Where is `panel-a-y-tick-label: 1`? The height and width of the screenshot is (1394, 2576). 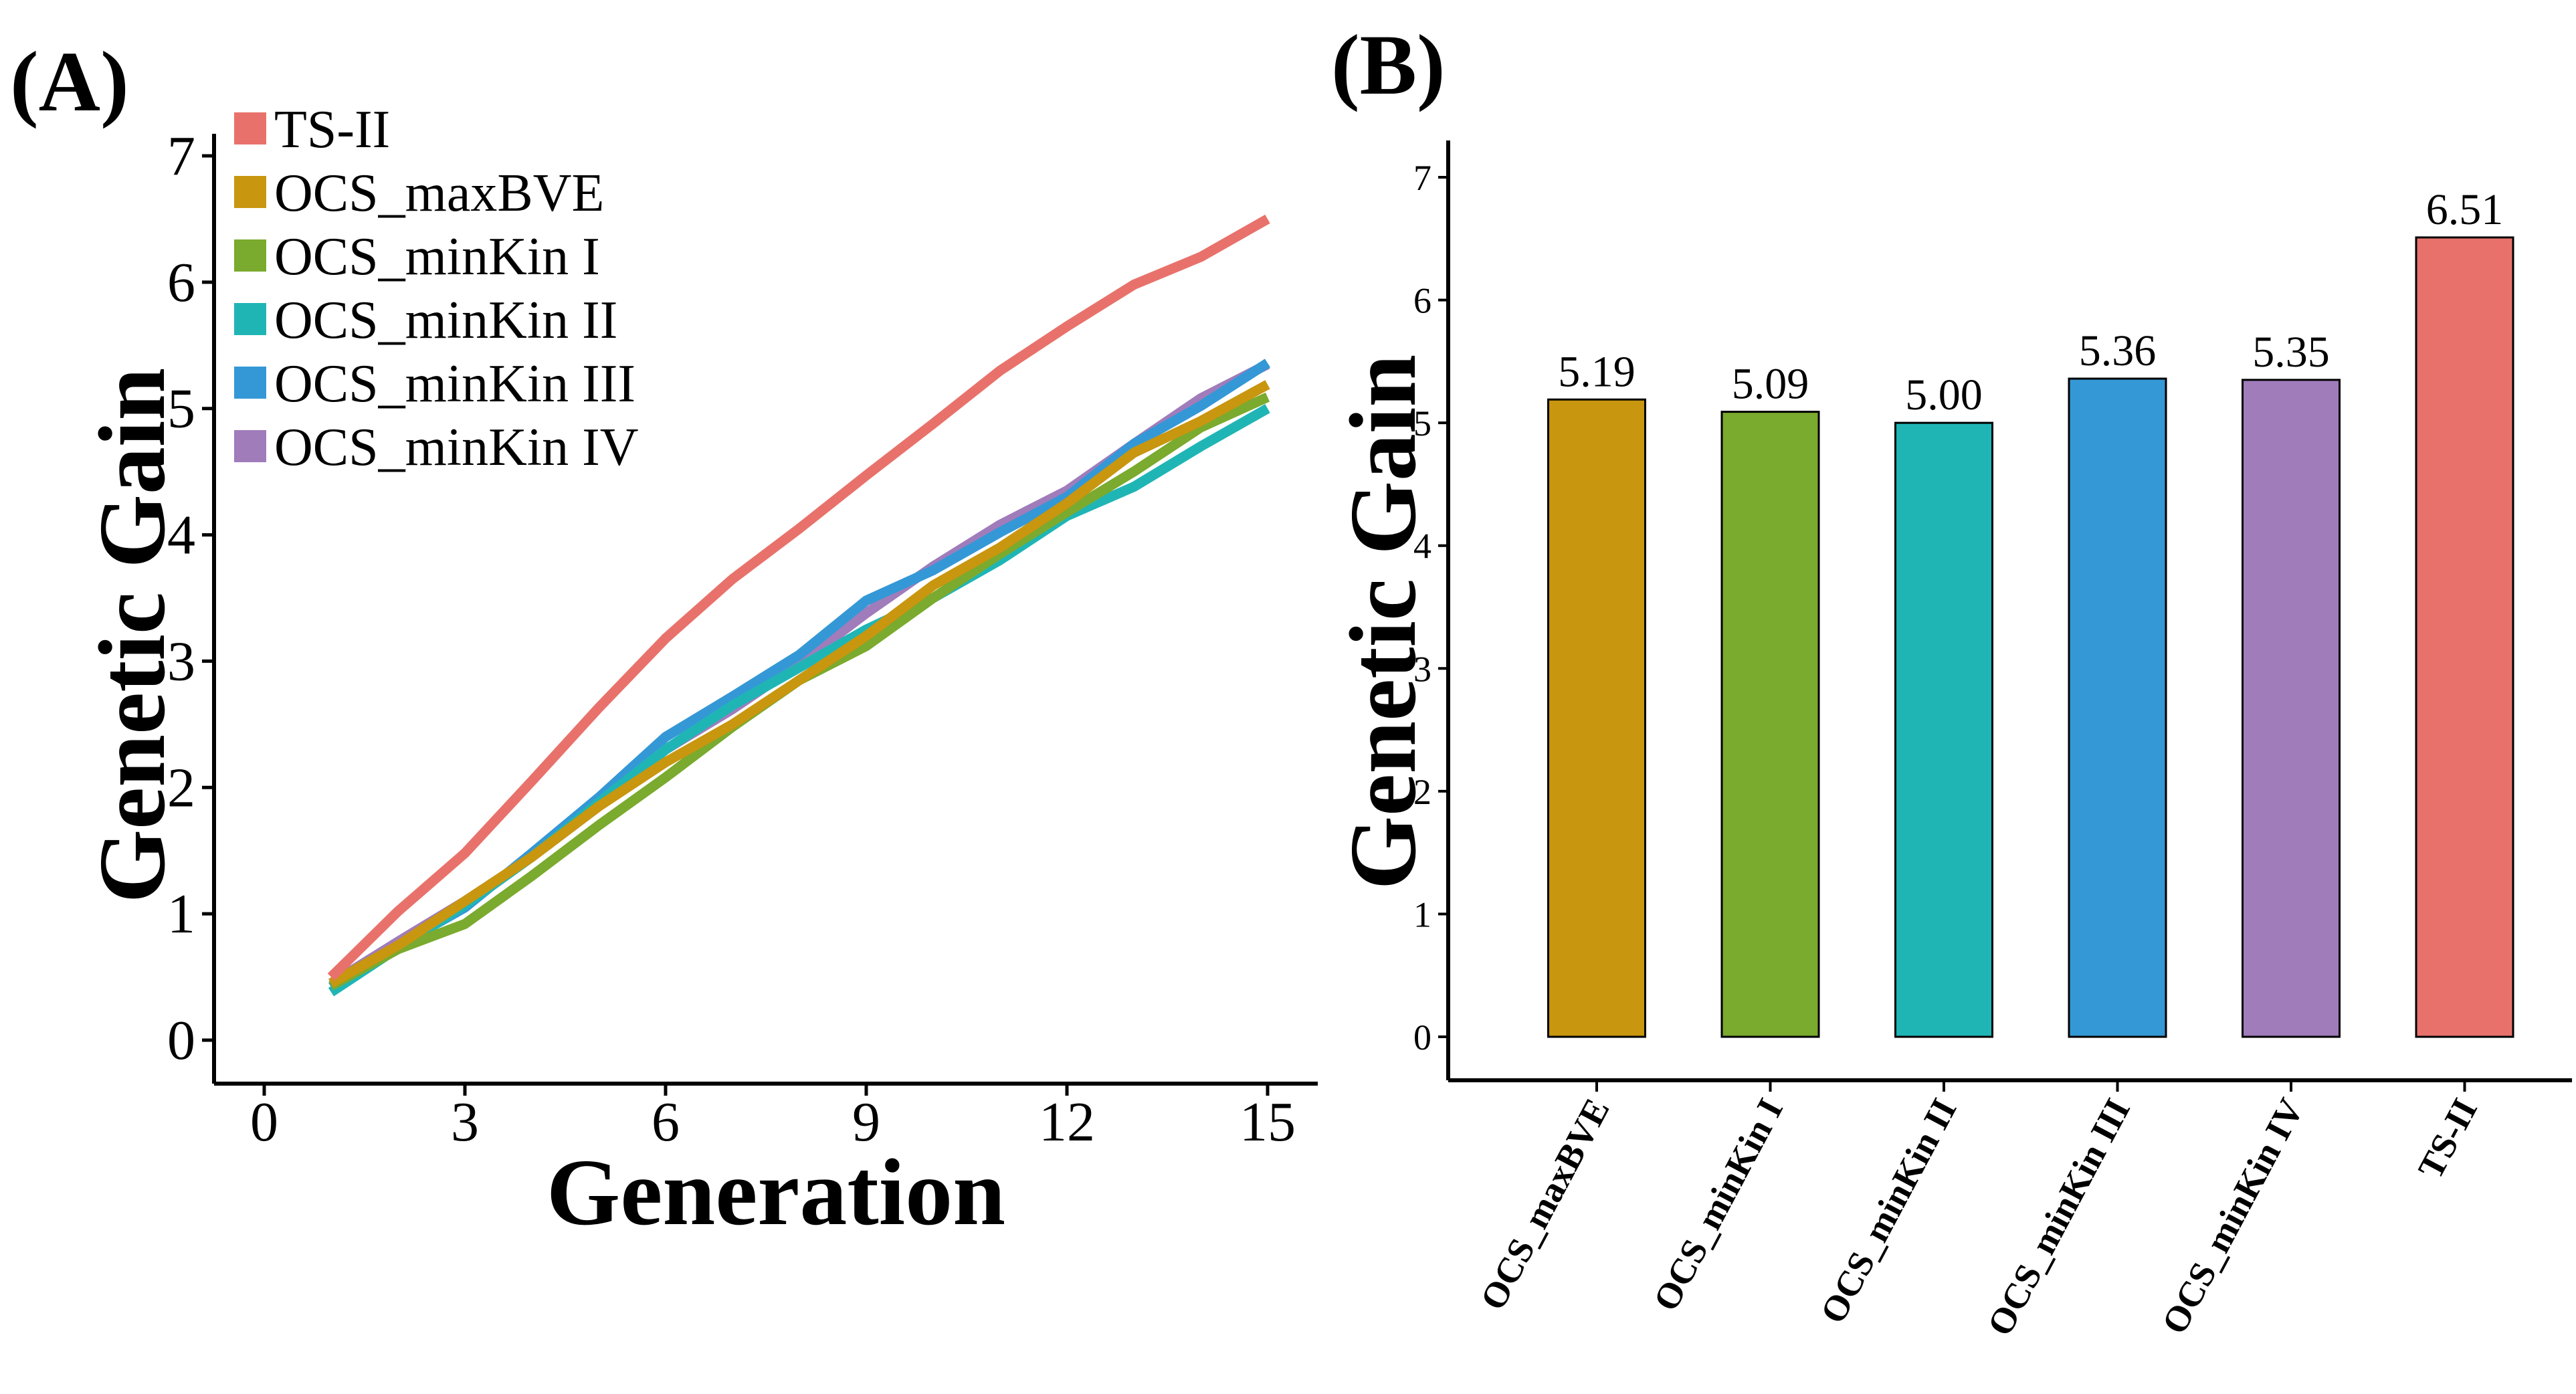 panel-a-y-tick-label: 1 is located at coordinates (181, 914).